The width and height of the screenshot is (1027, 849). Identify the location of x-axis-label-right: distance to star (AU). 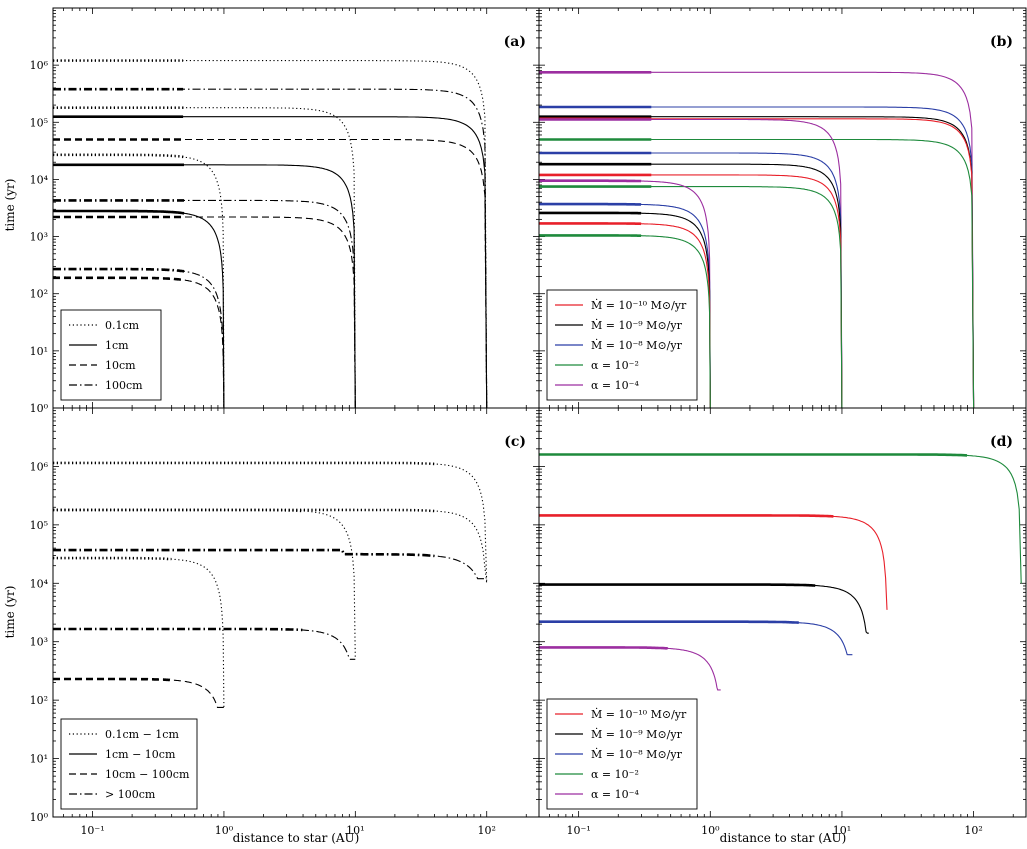
(783, 838).